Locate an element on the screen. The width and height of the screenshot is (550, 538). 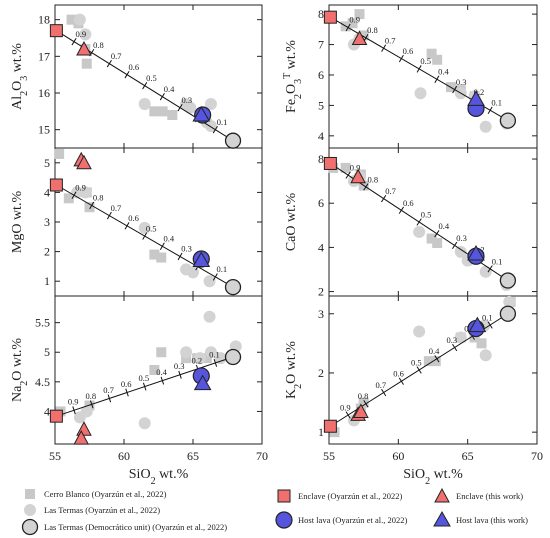
y-tick-label: 15 is located at coordinates (44, 130).